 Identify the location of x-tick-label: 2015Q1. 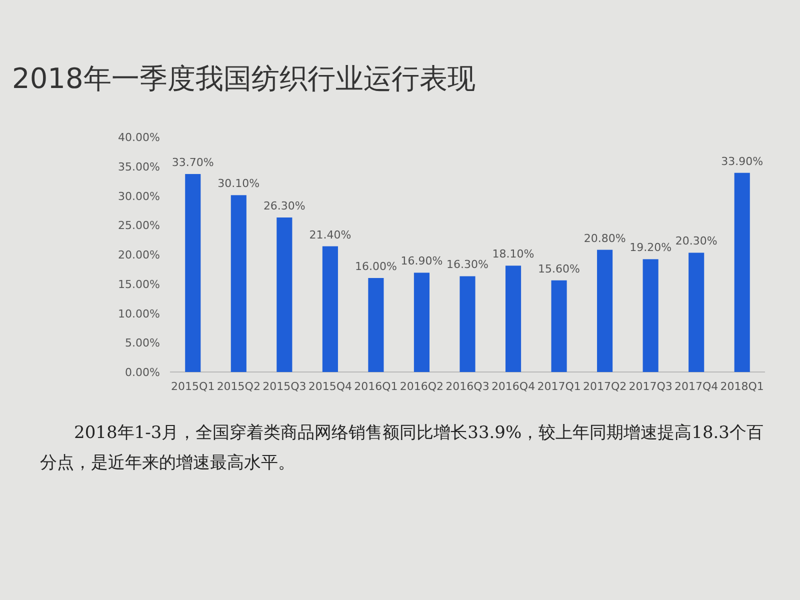
(193, 386).